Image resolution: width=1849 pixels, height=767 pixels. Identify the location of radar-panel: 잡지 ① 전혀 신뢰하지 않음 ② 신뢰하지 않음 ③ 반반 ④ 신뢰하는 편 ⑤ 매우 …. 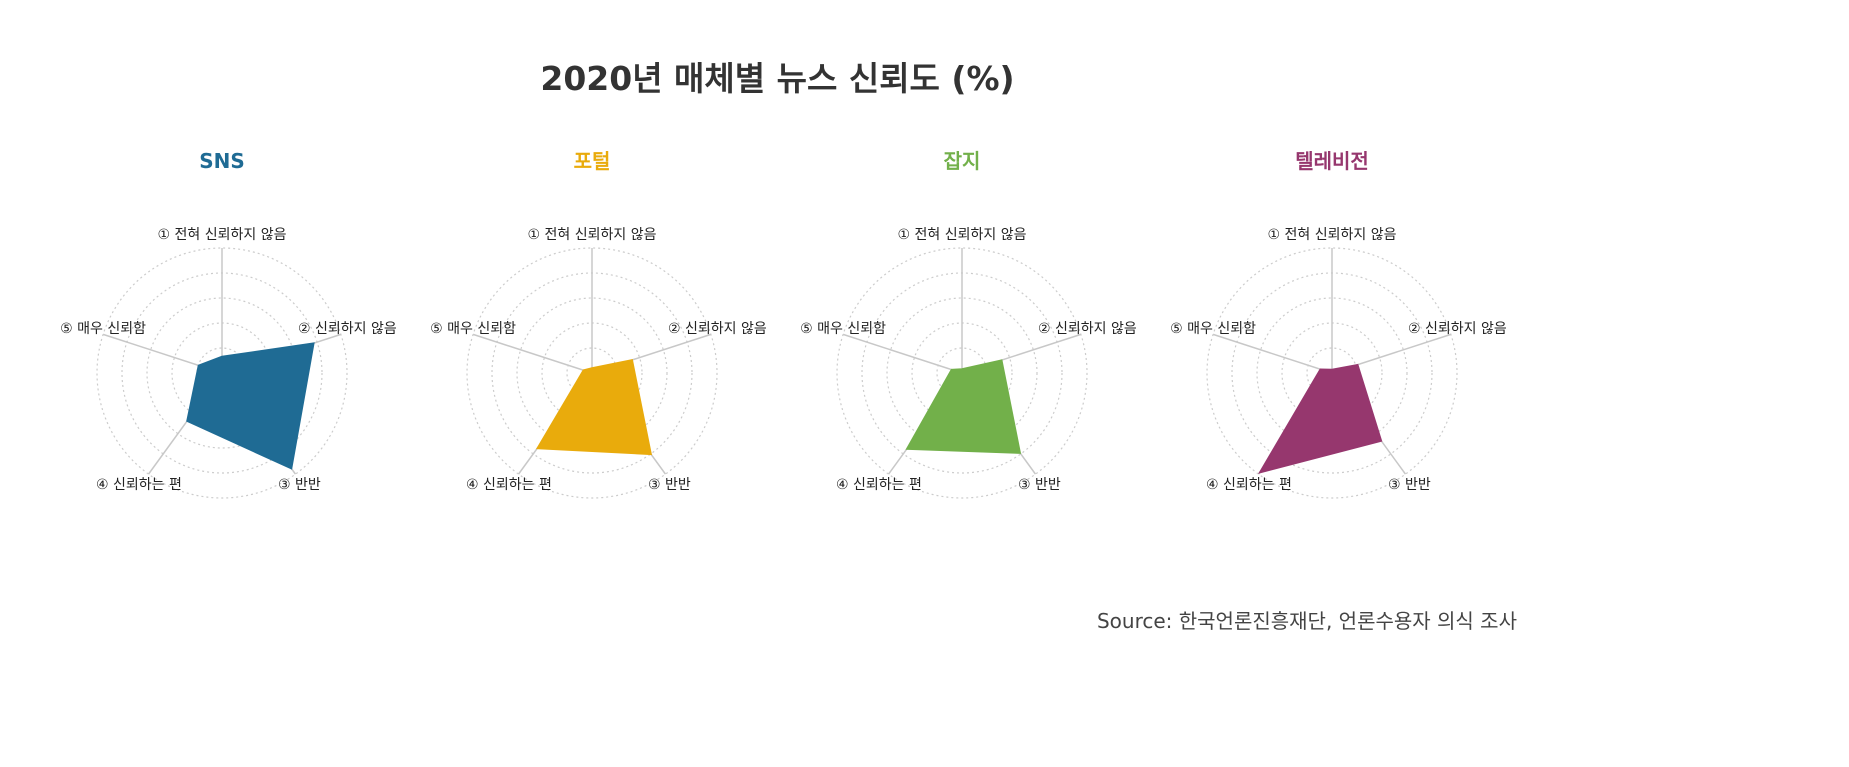
(968, 324).